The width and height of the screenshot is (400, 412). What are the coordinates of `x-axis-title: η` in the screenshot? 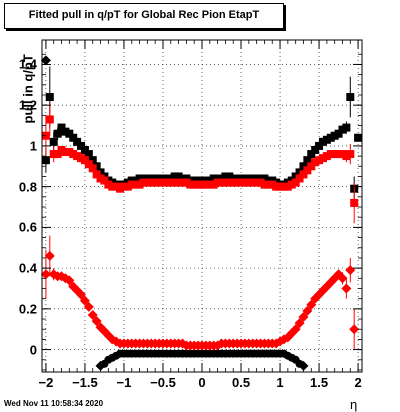 It's located at (354, 404).